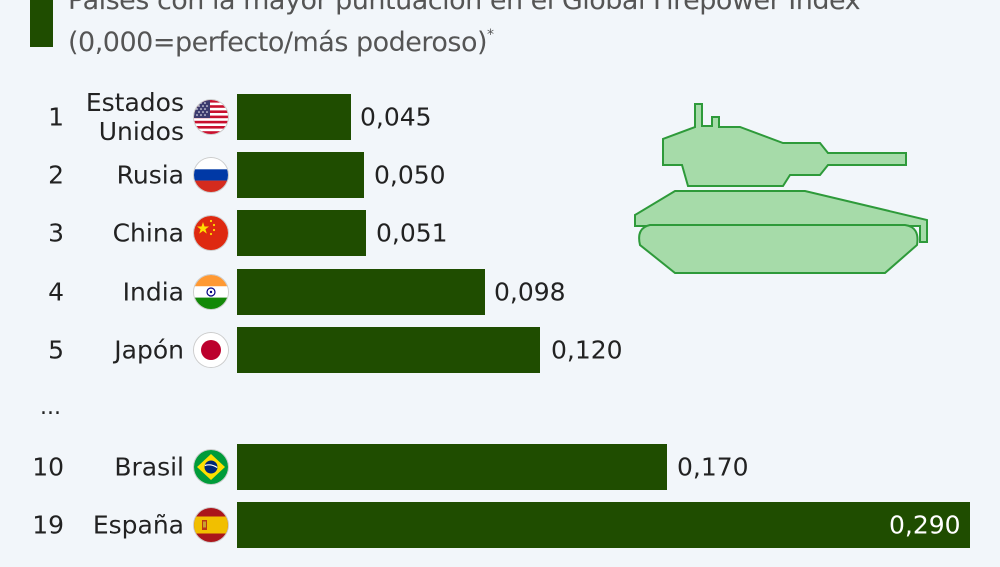 This screenshot has width=1000, height=567. I want to click on value-label: 0,050, so click(410, 175).